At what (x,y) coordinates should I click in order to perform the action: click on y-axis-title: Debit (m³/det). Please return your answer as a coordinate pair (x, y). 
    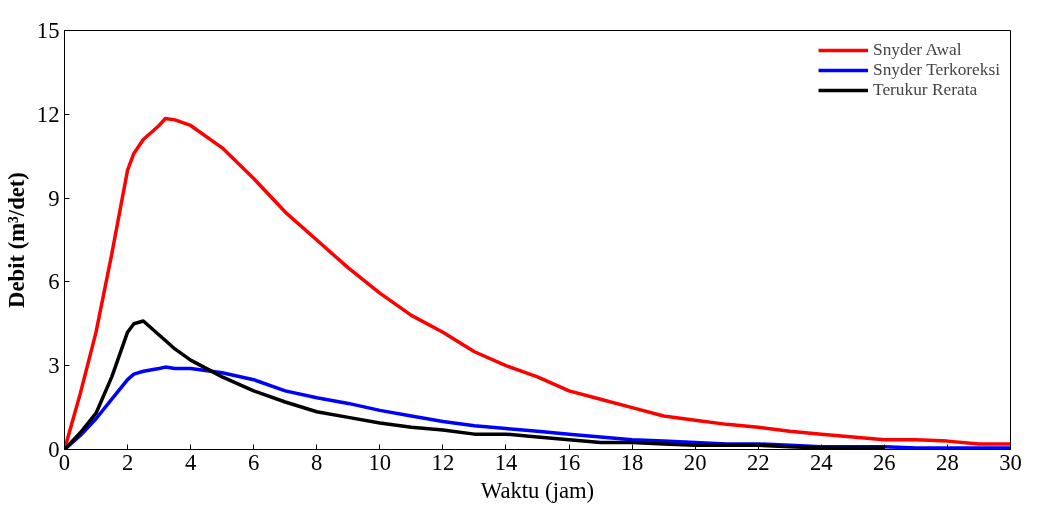
    Looking at the image, I should click on (16, 240).